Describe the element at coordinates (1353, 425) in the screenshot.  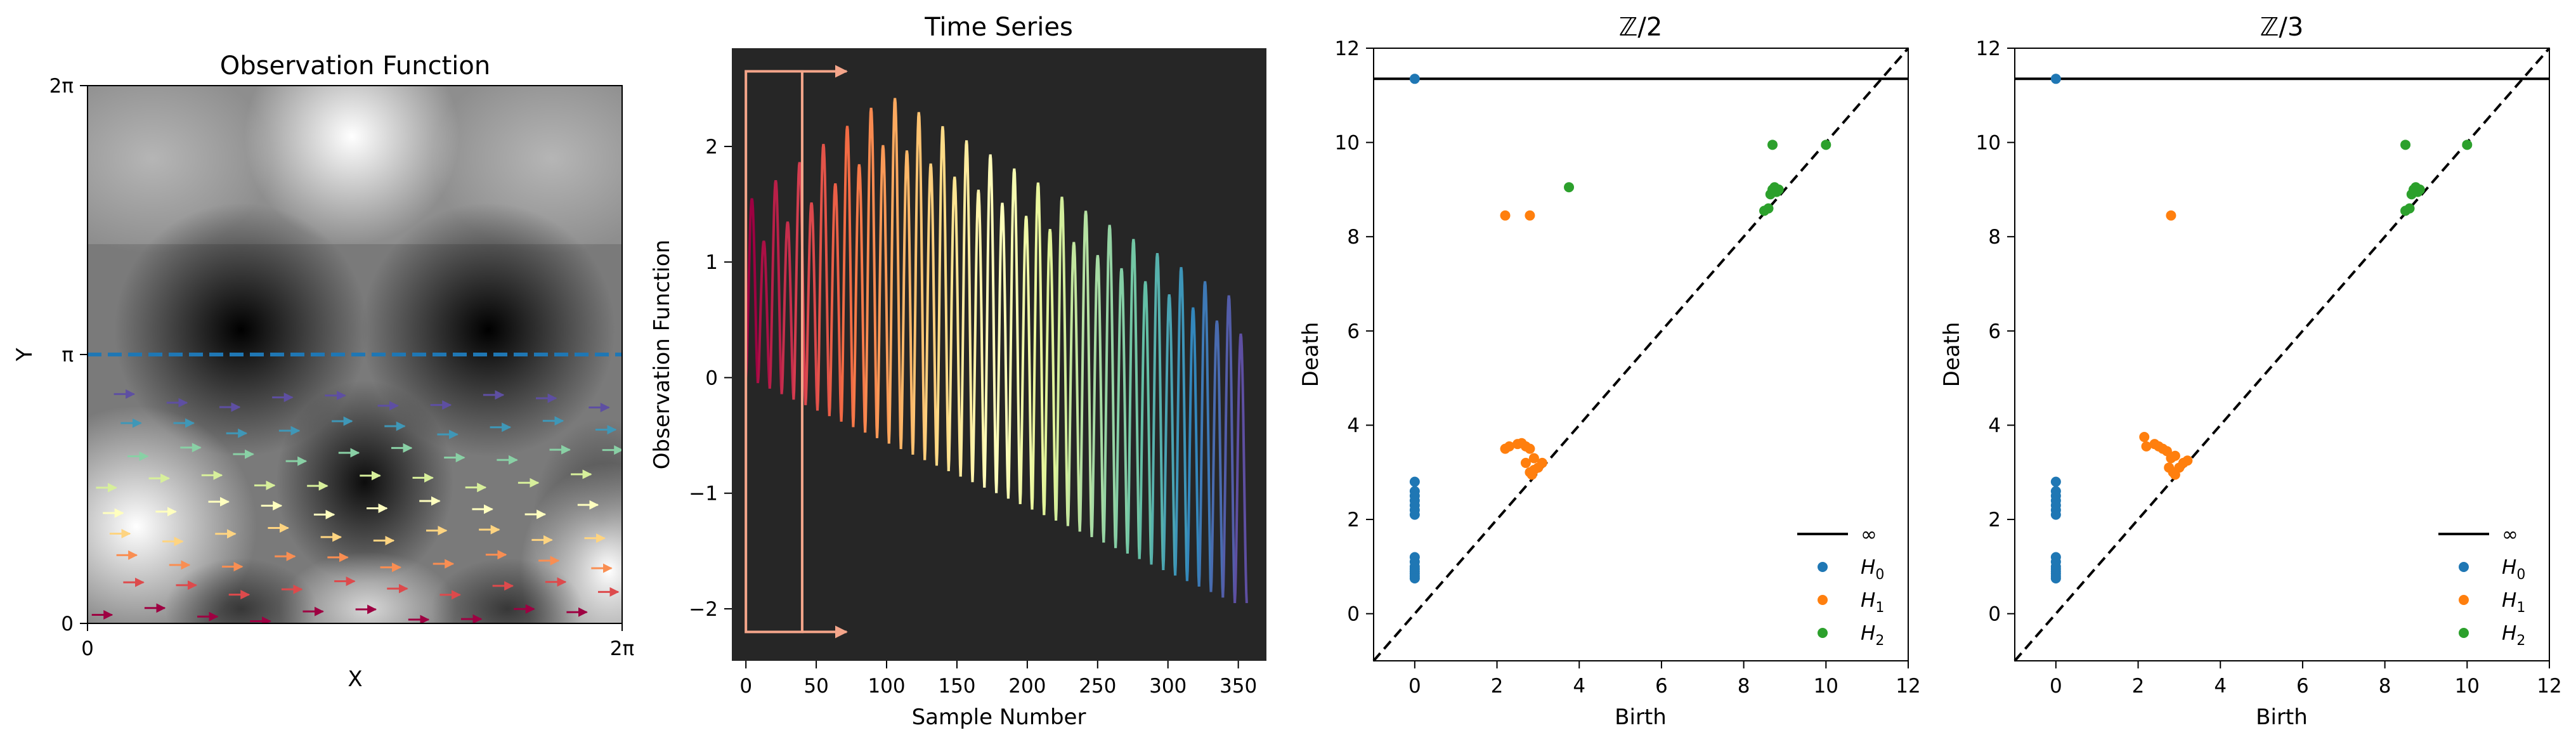
I see `y-tick-label: 4` at that location.